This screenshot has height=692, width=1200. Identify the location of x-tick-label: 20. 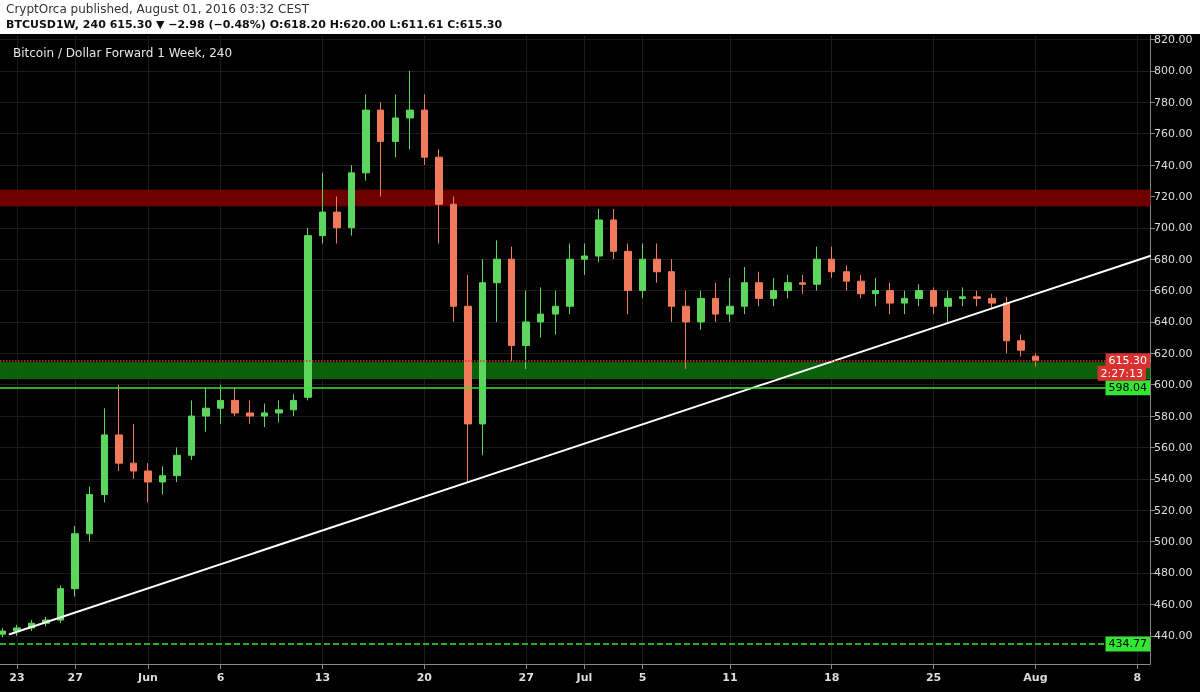
(424, 677).